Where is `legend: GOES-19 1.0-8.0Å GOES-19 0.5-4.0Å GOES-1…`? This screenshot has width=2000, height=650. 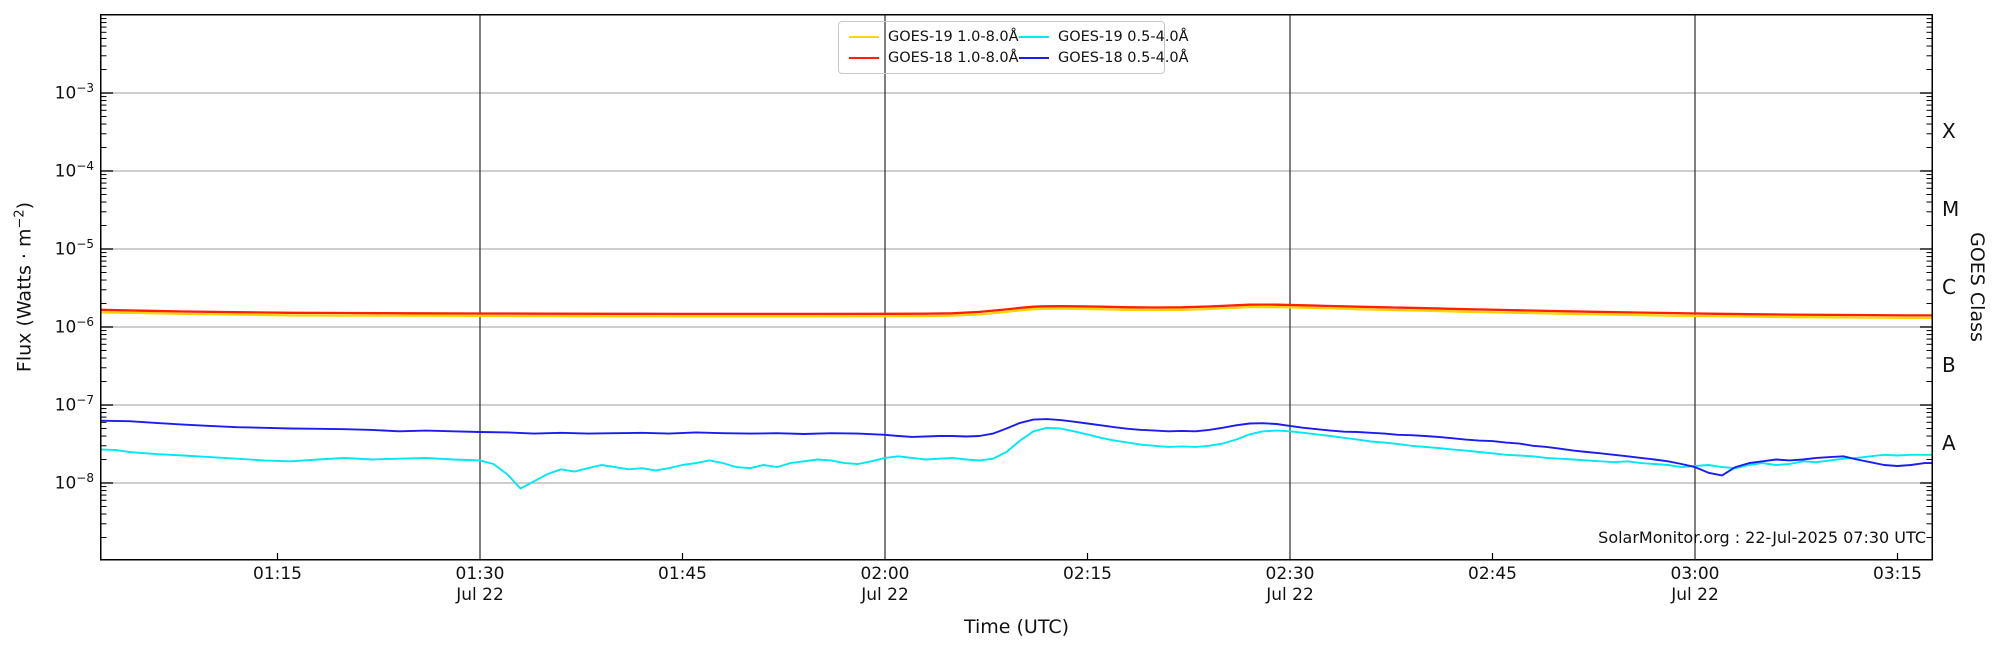 legend: GOES-19 1.0-8.0Å GOES-19 0.5-4.0Å GOES-1… is located at coordinates (1013, 47).